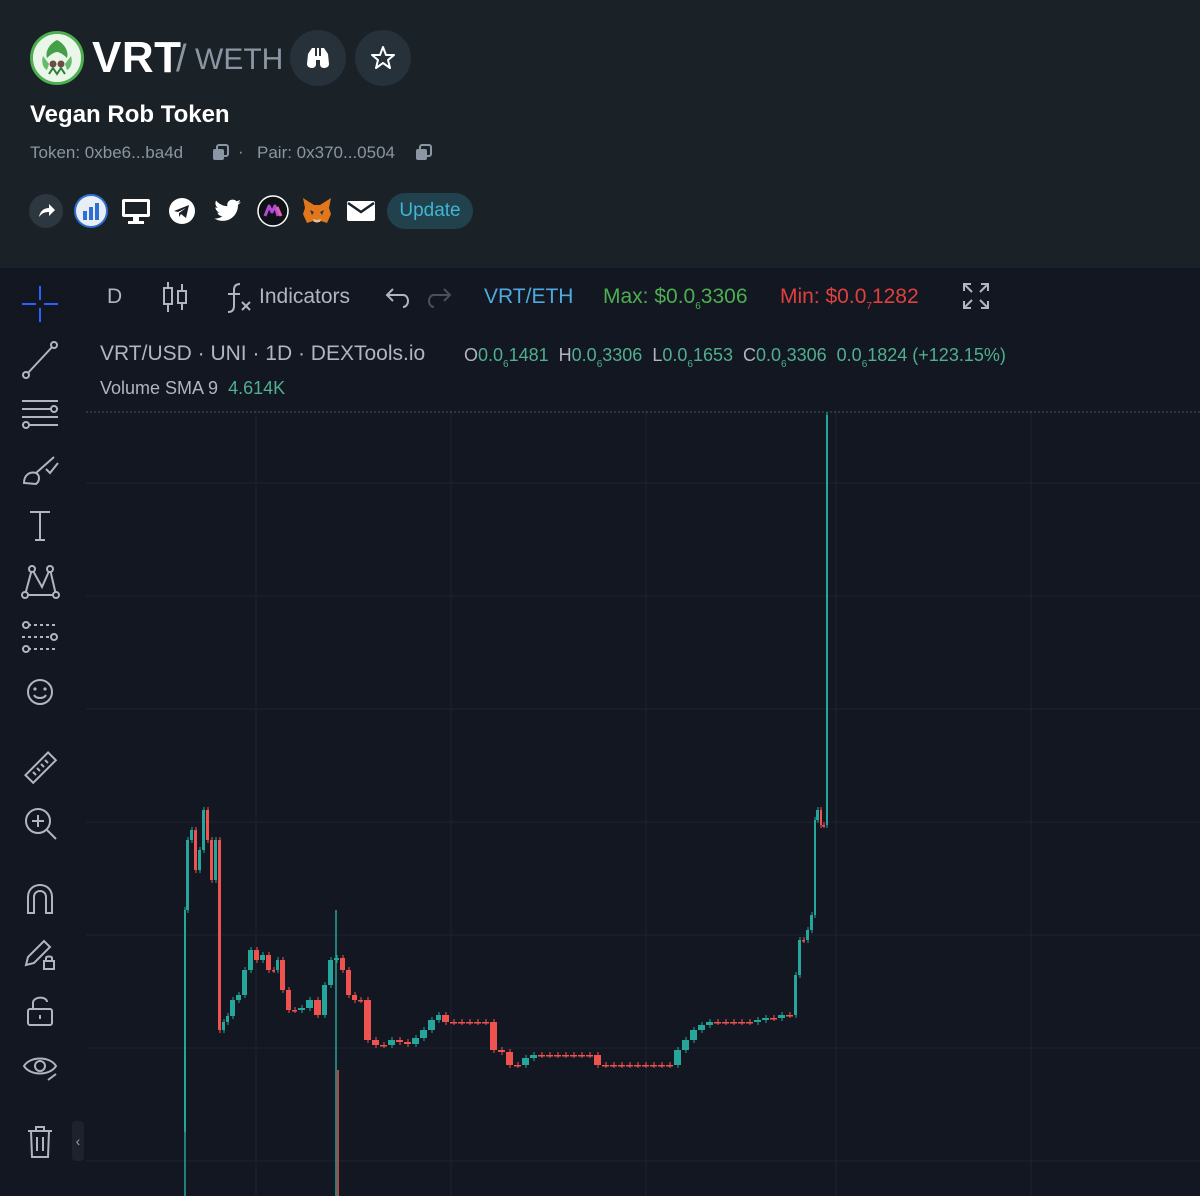 This screenshot has width=1200, height=1196. I want to click on text-tool, so click(40, 526).